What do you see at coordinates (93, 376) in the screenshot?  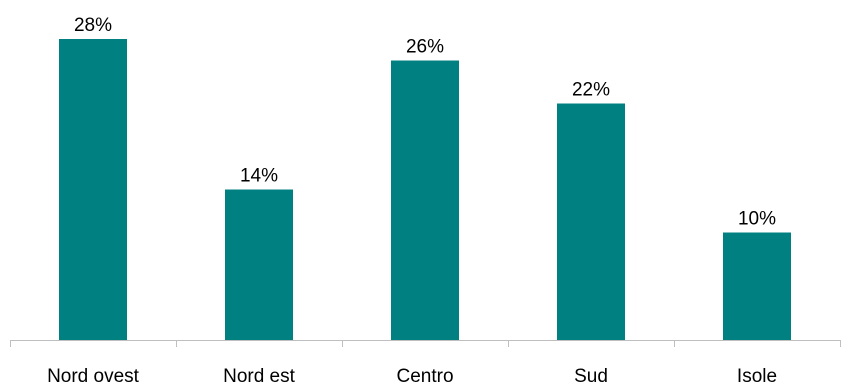 I see `x-tick-label: Nord ovest` at bounding box center [93, 376].